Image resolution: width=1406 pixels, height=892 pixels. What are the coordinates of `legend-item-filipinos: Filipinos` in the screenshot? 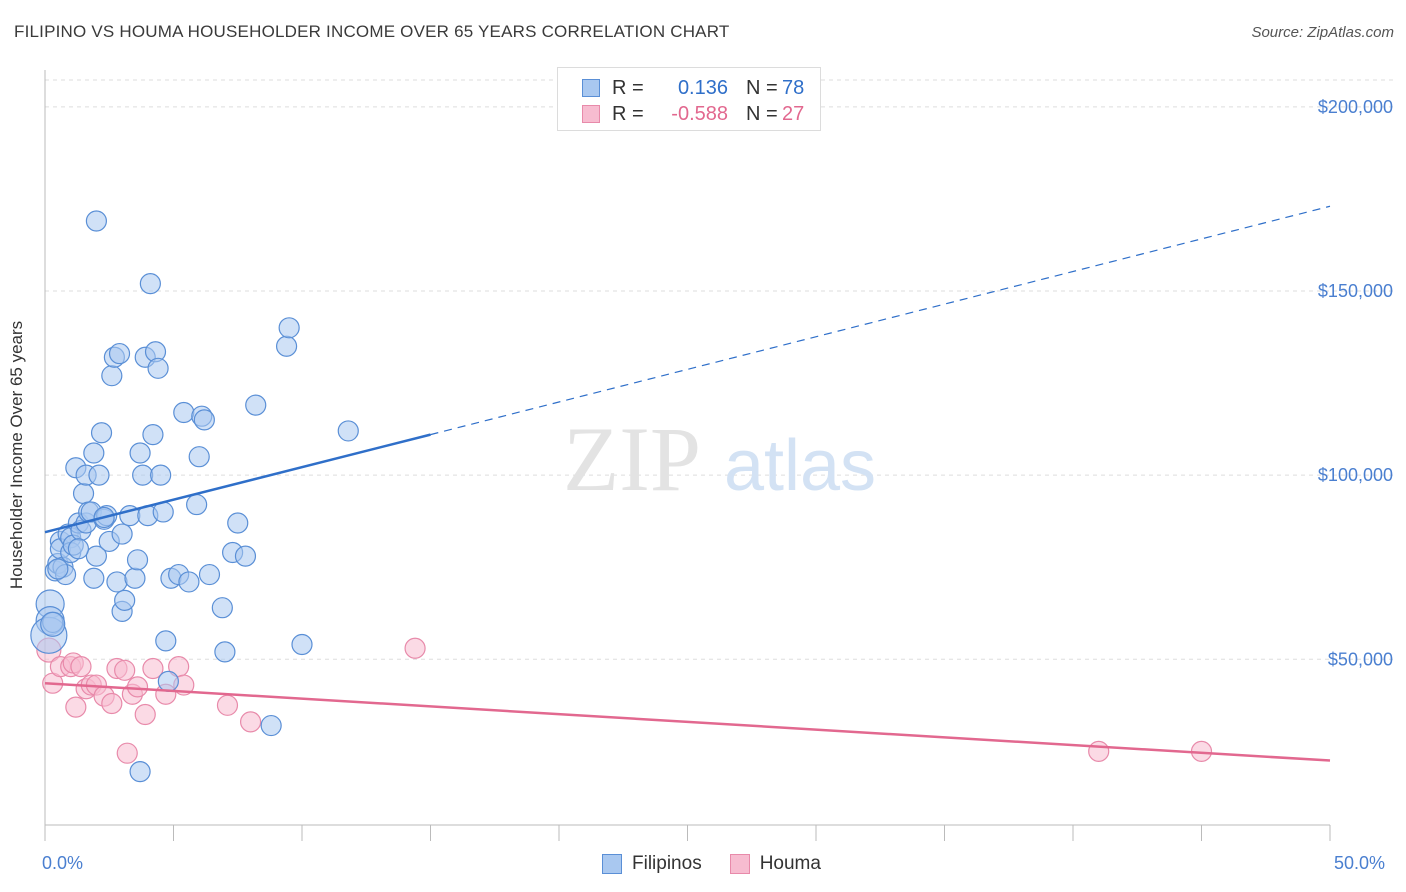 It's located at (652, 864).